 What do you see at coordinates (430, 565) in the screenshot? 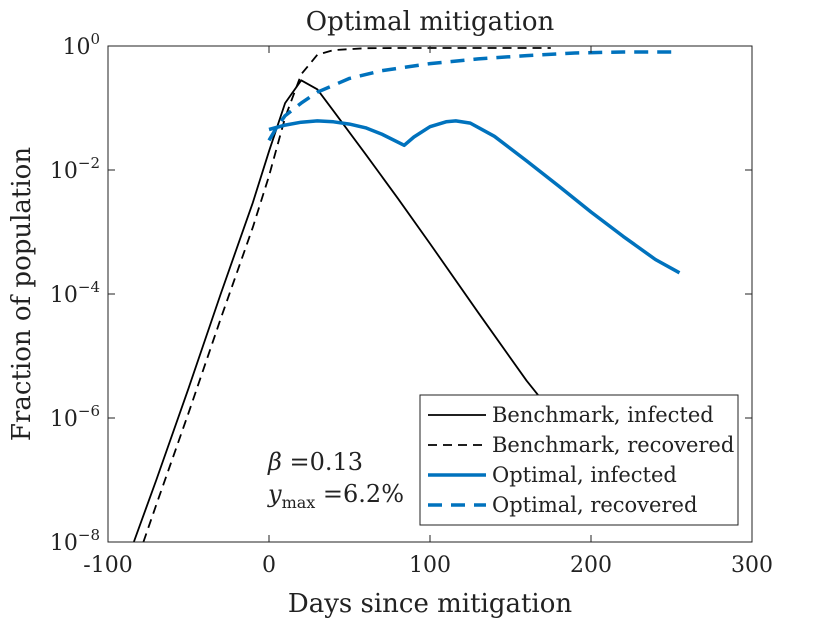
I see `x-tick-label-2: 100` at bounding box center [430, 565].